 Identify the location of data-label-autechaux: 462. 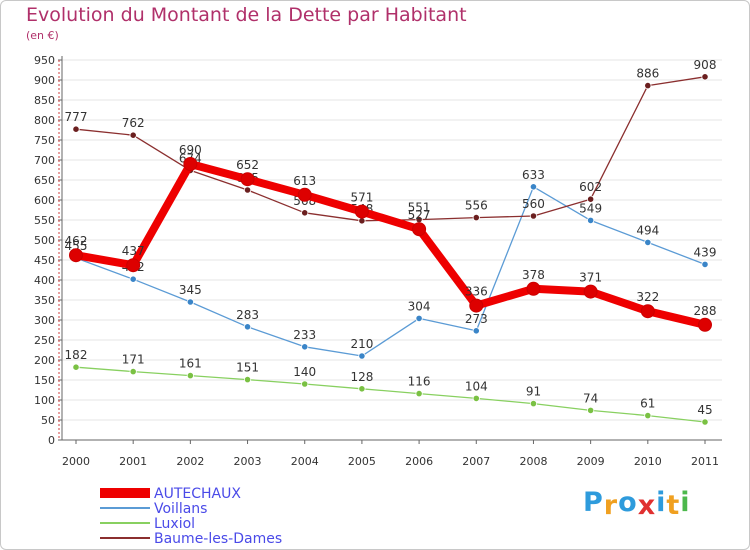
(76, 241).